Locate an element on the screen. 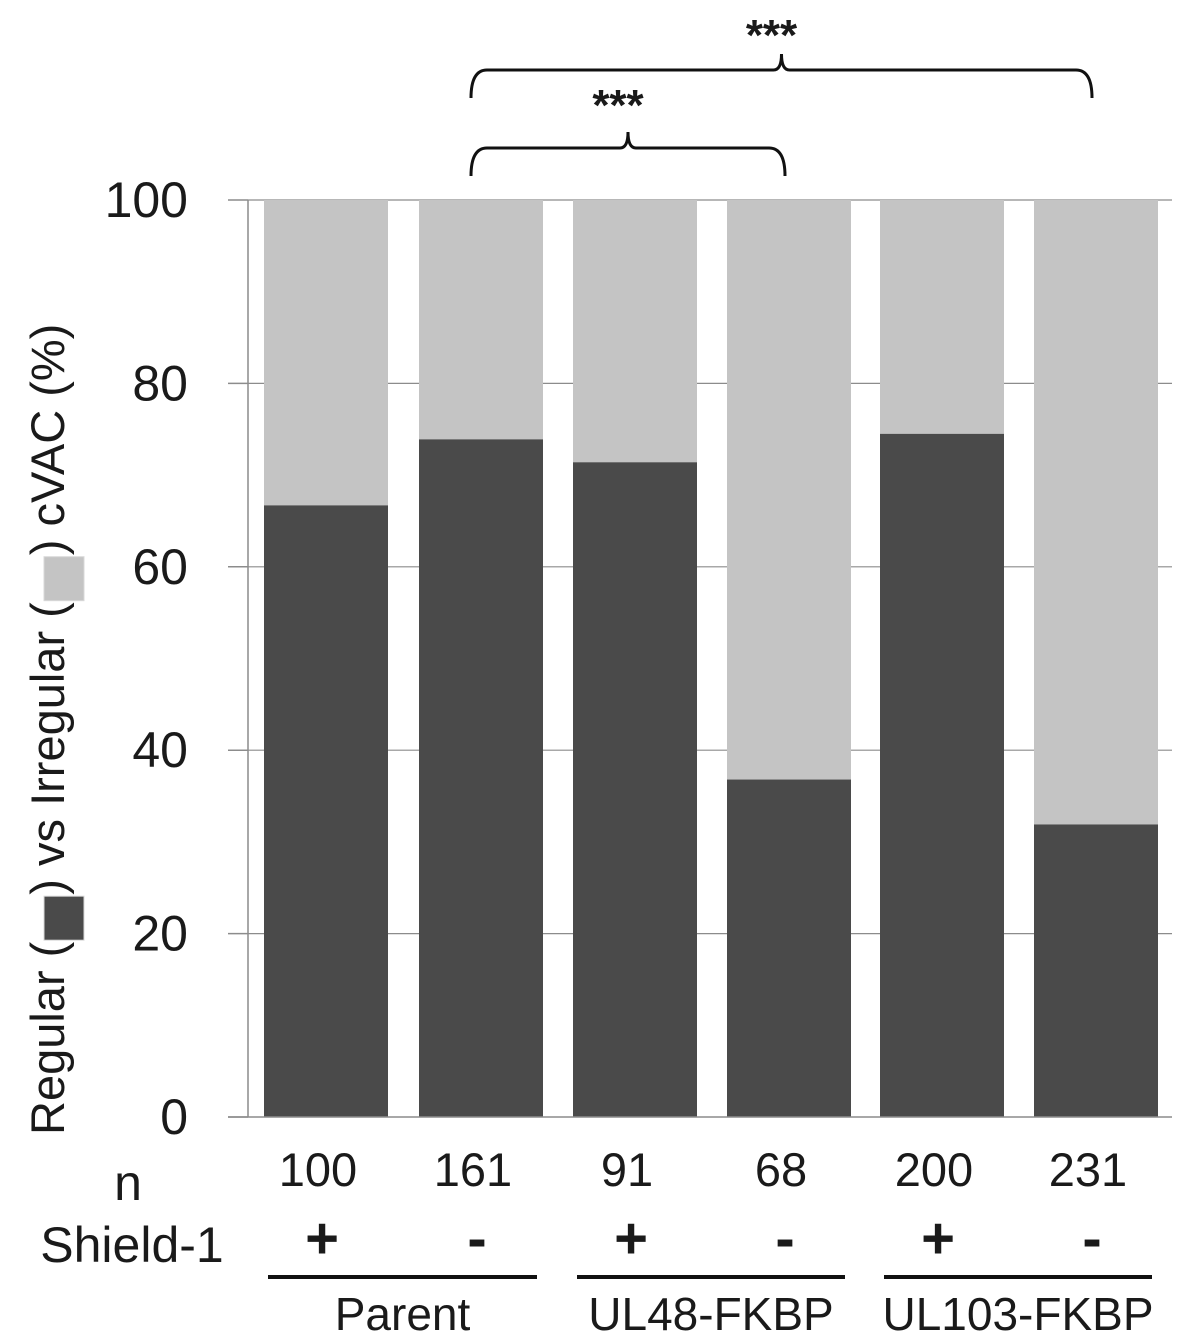 Image resolution: width=1193 pixels, height=1335 pixels. significance-brackets: *** *** is located at coordinates (781, 94).